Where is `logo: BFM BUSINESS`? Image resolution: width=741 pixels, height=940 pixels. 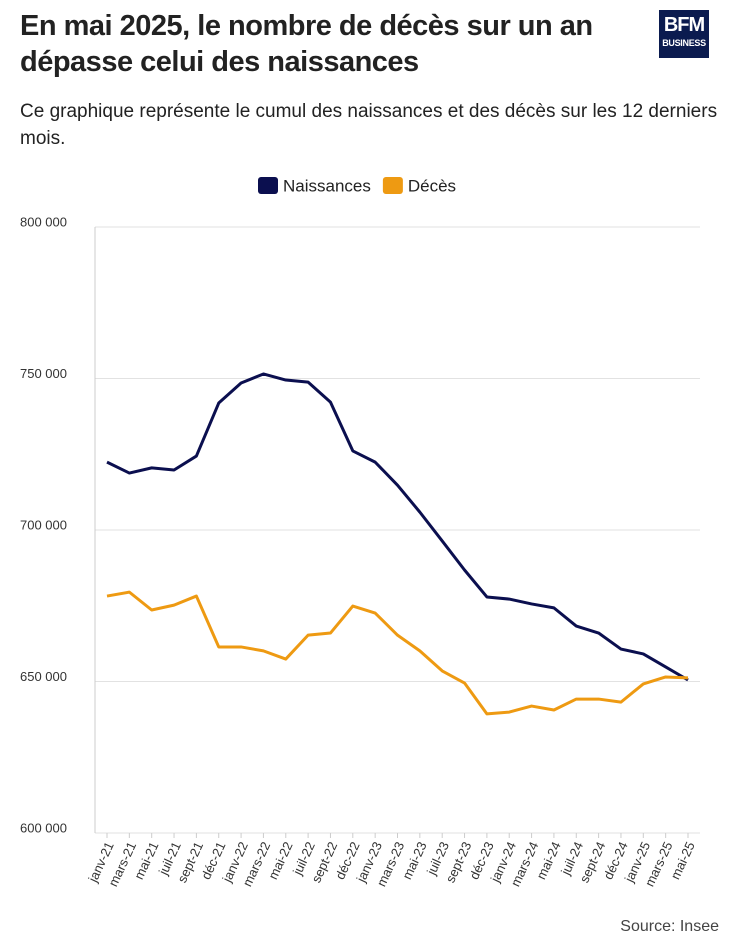
logo: BFM BUSINESS is located at coordinates (684, 34).